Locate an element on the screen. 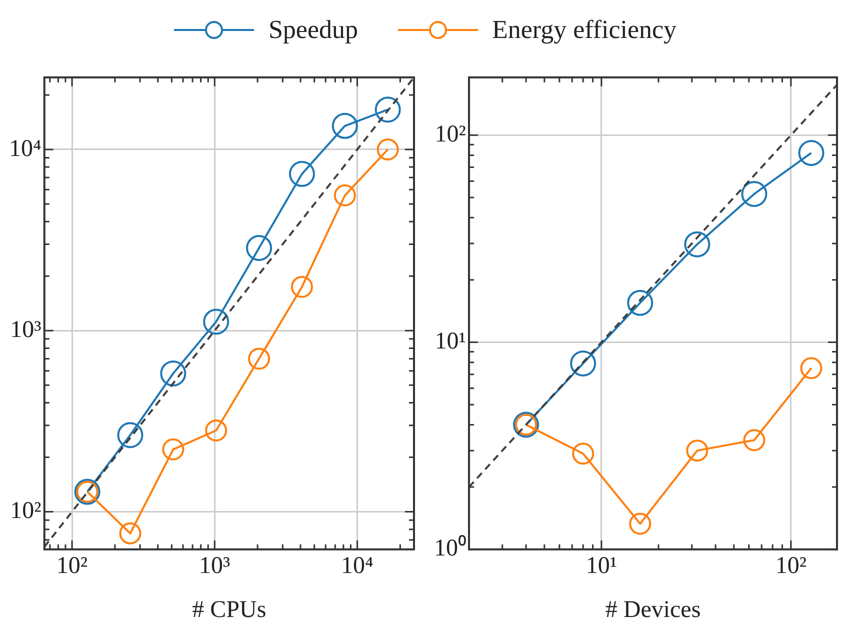  x-tick-label: 10³ is located at coordinates (214, 566).